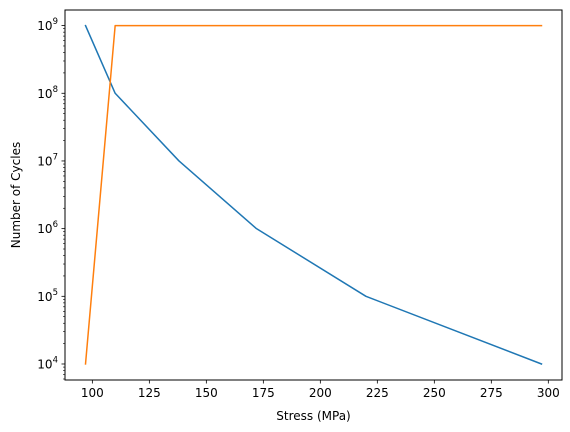 The width and height of the screenshot is (570, 432). What do you see at coordinates (206, 393) in the screenshot?
I see `x-tick-label: 150` at bounding box center [206, 393].